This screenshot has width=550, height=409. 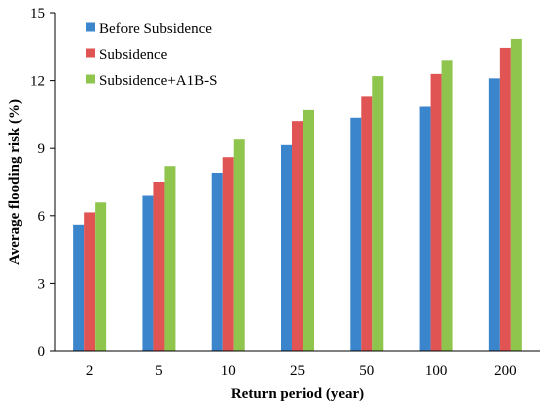 What do you see at coordinates (228, 371) in the screenshot?
I see `x-tick-label: 10` at bounding box center [228, 371].